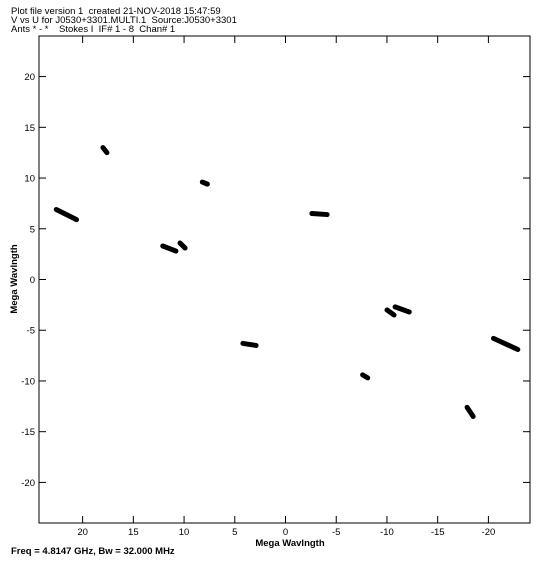 Image resolution: width=539 pixels, height=563 pixels. I want to click on y-tick-label: 0, so click(32, 280).